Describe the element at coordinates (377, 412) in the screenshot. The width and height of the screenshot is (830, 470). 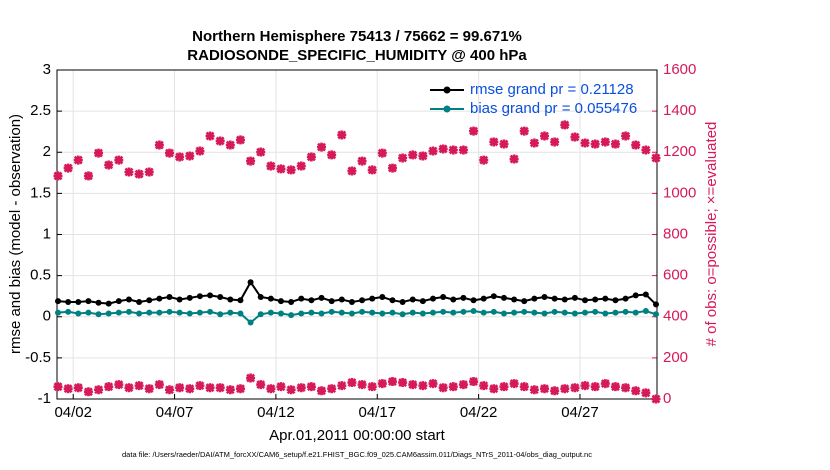
I see `x-tick-label: 04/17` at that location.